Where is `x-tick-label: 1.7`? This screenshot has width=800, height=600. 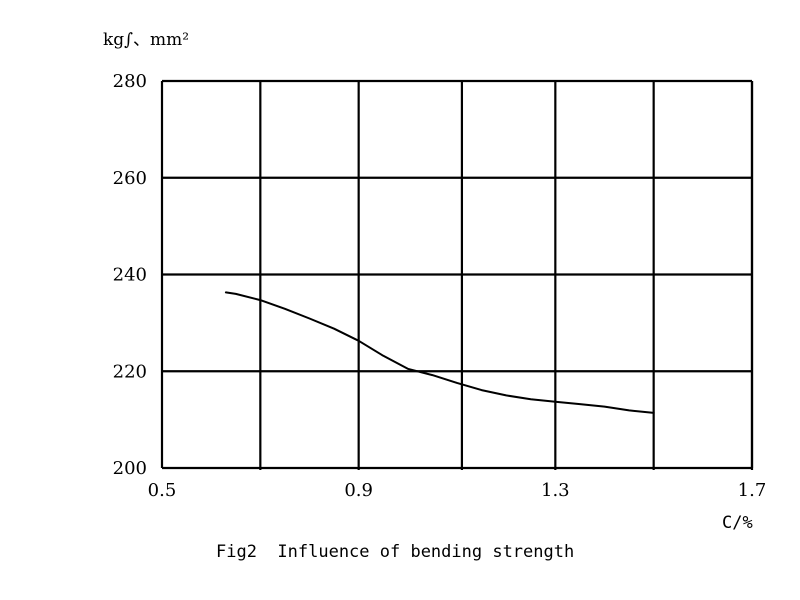
x-tick-label: 1.7 is located at coordinates (752, 490).